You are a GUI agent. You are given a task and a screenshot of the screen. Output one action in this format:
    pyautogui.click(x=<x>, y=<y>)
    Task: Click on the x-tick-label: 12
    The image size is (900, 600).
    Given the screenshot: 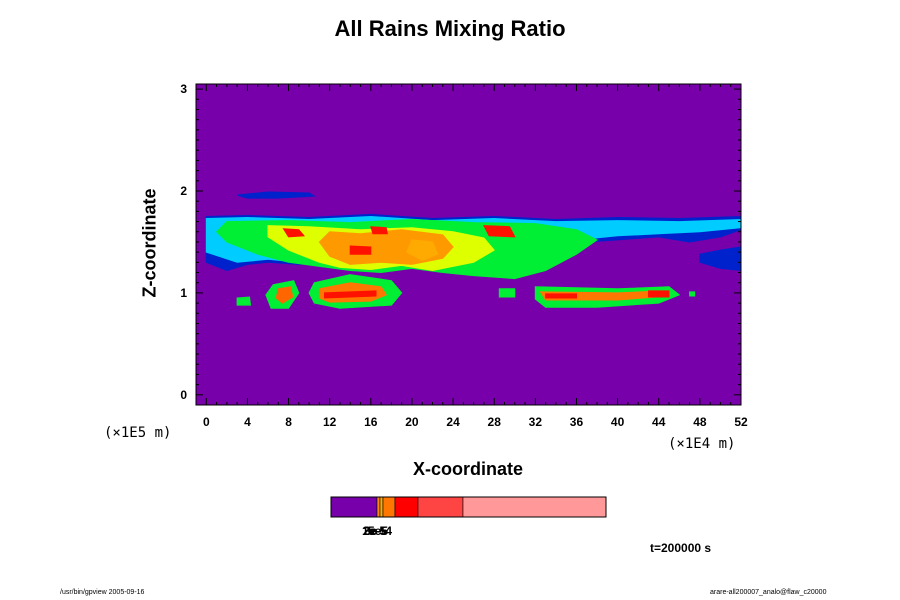 What is the action you would take?
    pyautogui.click(x=330, y=422)
    